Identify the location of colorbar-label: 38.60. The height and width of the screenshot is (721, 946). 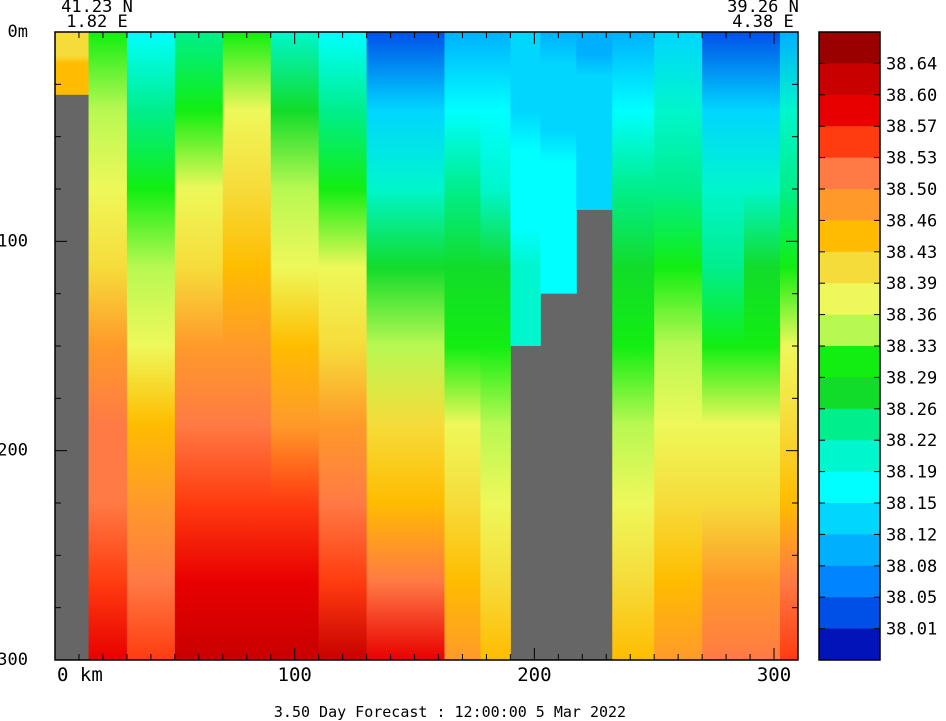
(911, 96).